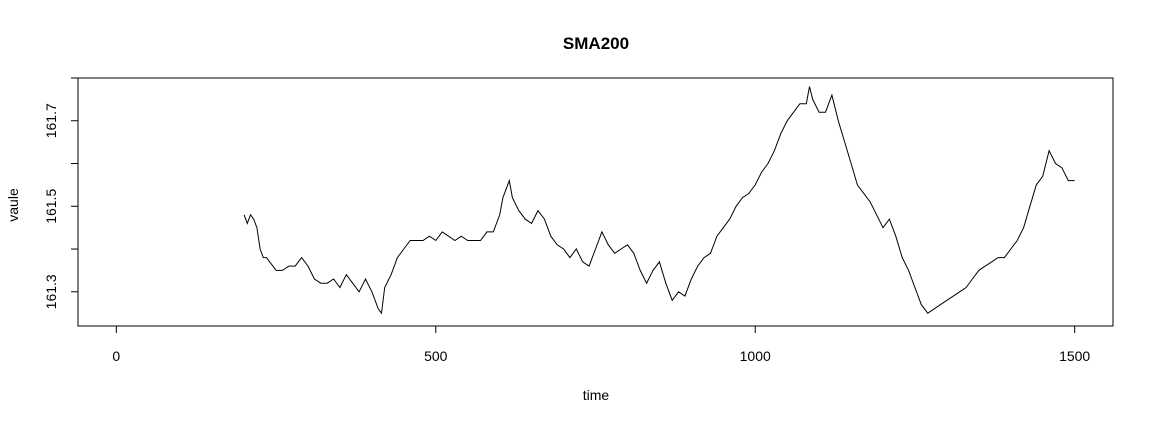 This screenshot has width=1153, height=425. I want to click on chart-title: SMA200, so click(596, 43).